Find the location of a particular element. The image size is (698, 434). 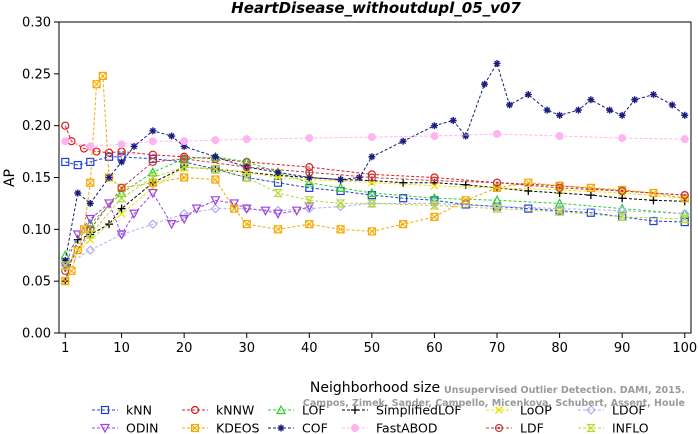

legend-item-kNNW: kNNW is located at coordinates (218, 410).